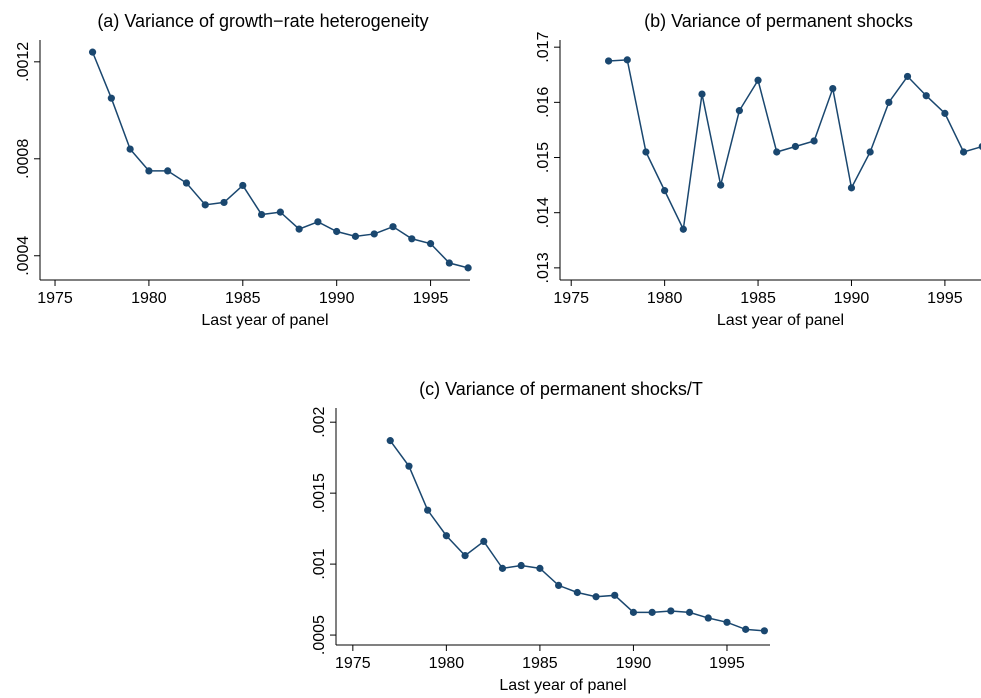  What do you see at coordinates (543, 267) in the screenshot?
I see `y-tick-label: .013` at bounding box center [543, 267].